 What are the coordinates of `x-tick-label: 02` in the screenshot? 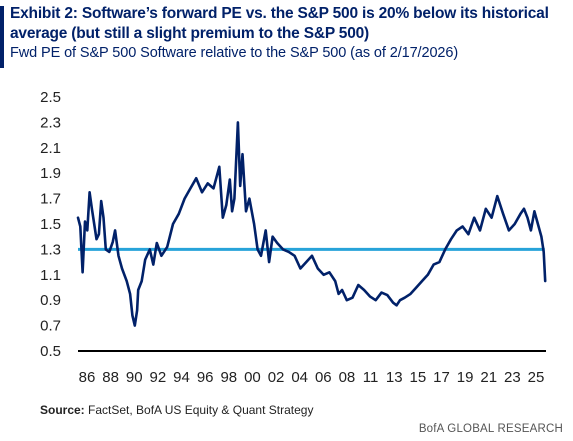 It's located at (276, 377).